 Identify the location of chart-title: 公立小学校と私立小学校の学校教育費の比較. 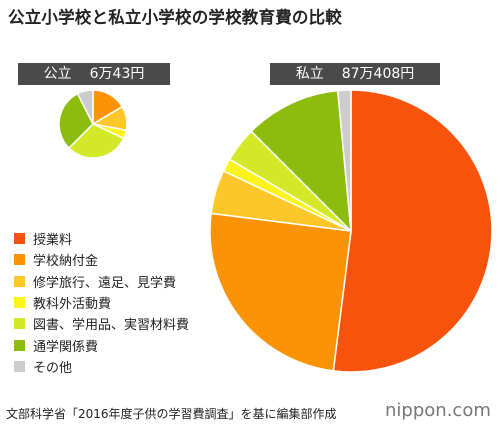
(175, 17).